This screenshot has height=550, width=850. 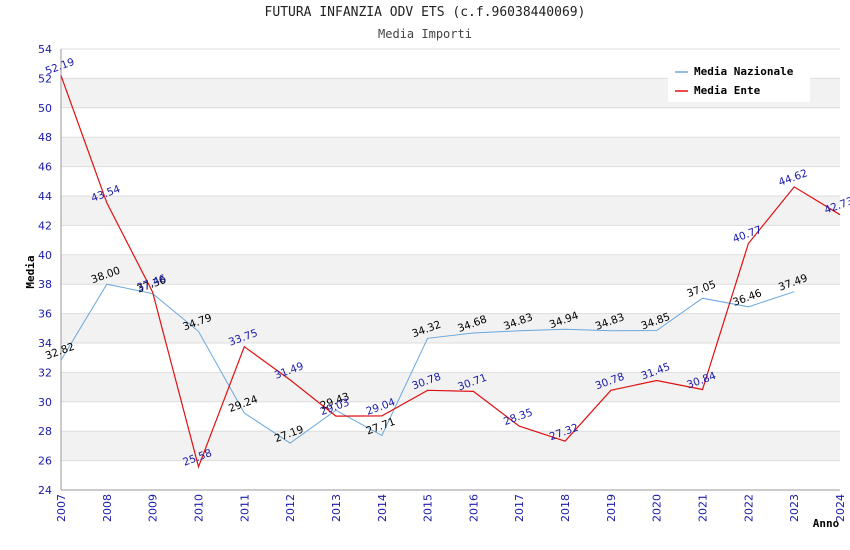 I want to click on y-tick-label: 44, so click(x=45, y=196).